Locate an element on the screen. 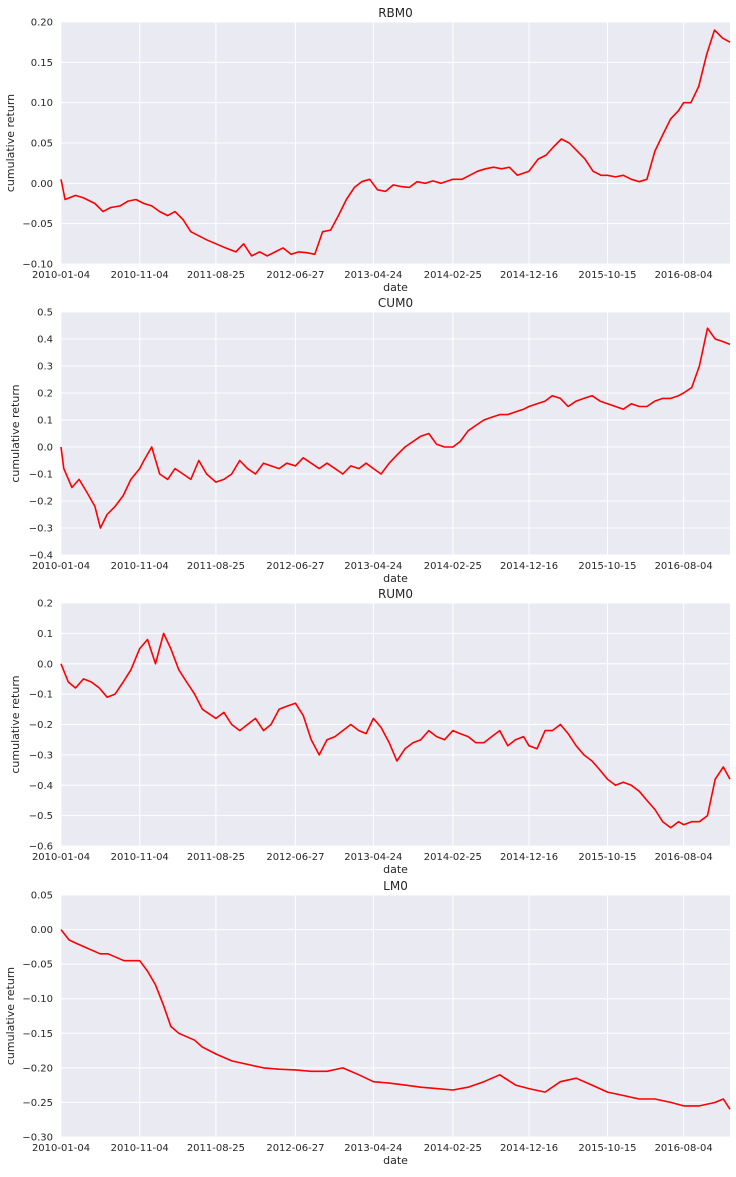 This screenshot has width=736, height=1177. series-line is located at coordinates (395, 1019).